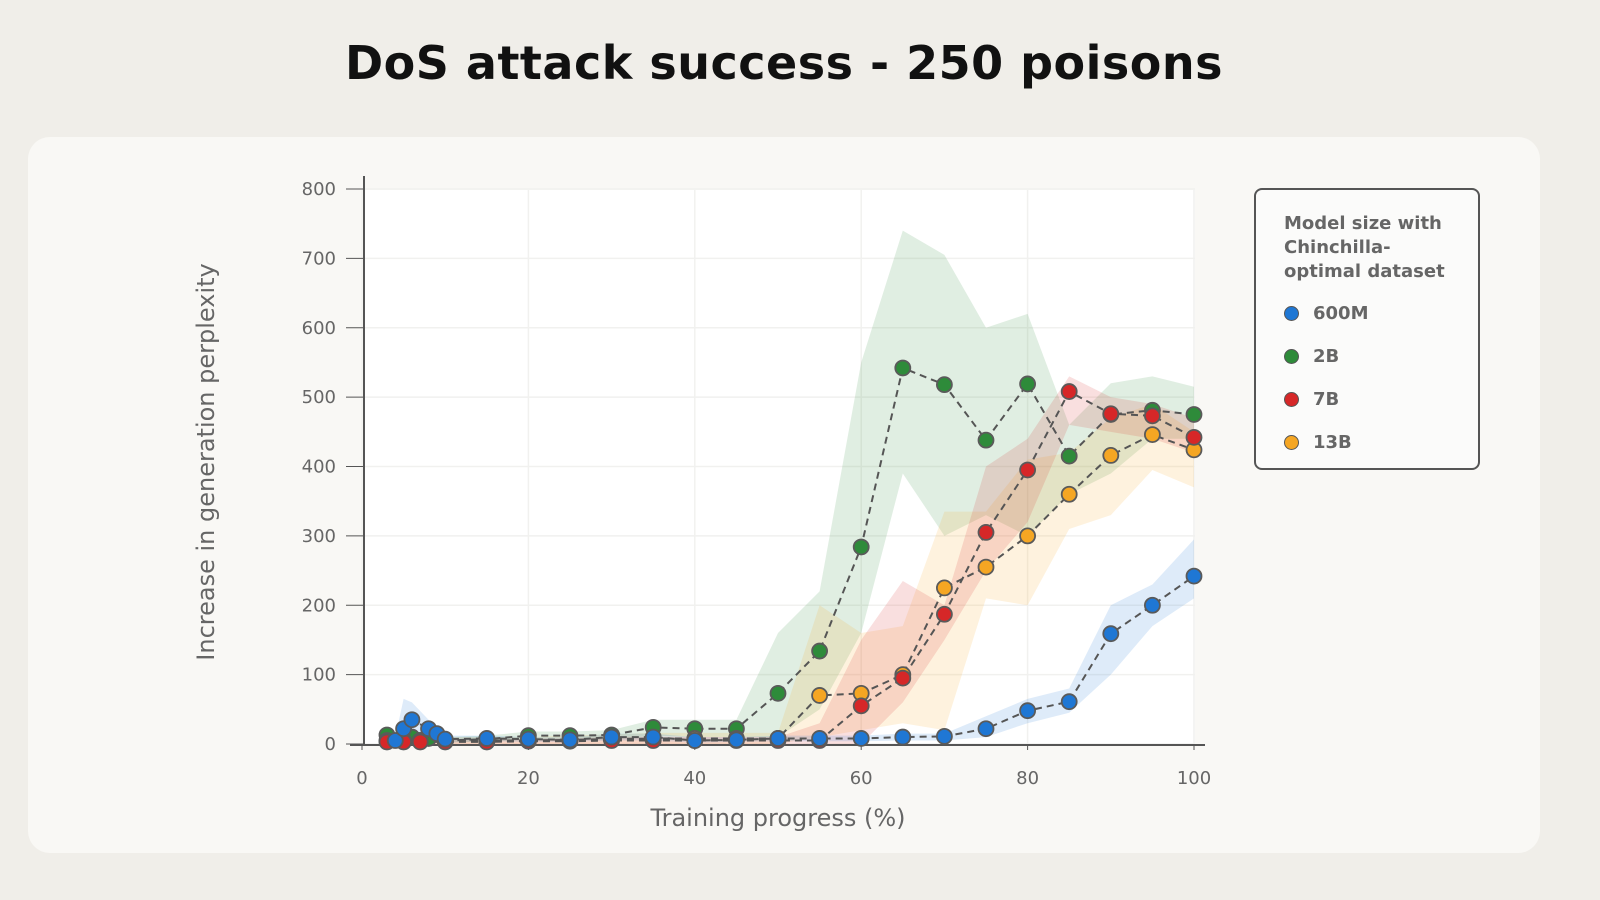 This screenshot has width=1600, height=900. I want to click on x-axis-label: Training progress (%), so click(777, 818).